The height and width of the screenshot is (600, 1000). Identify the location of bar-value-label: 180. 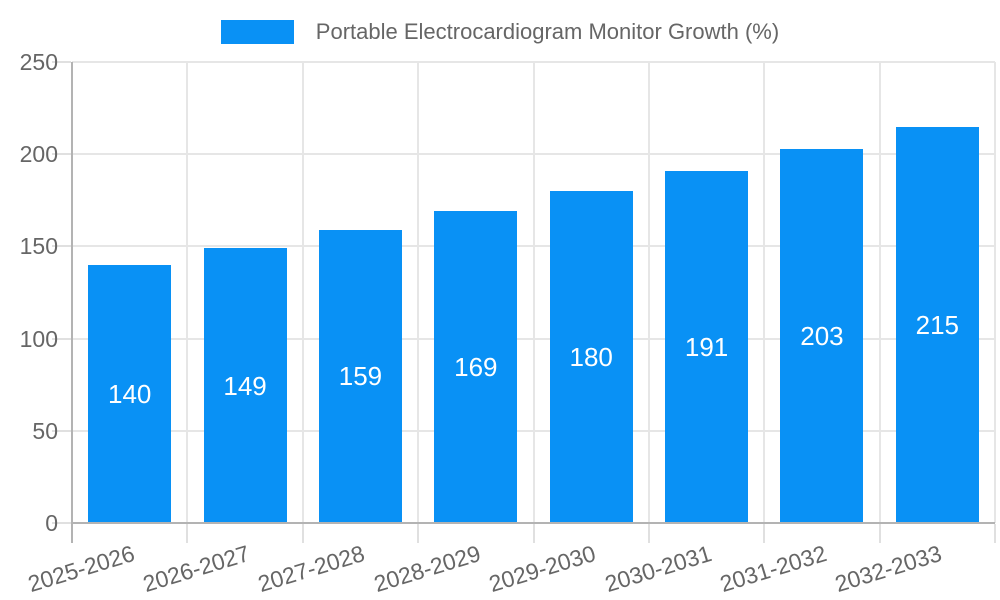
(591, 357).